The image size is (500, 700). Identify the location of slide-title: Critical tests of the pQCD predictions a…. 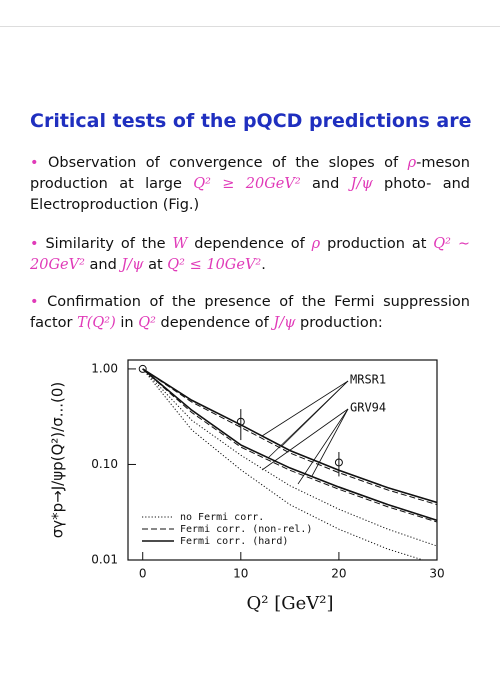
(251, 121).